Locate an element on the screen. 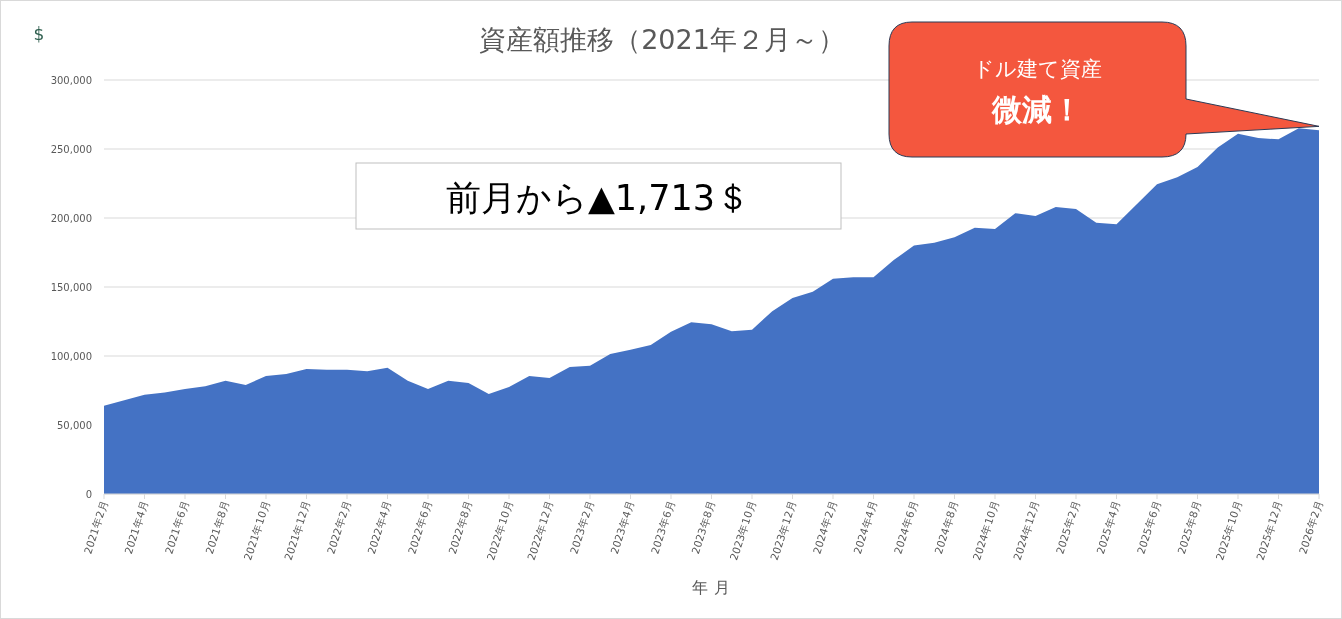 The image size is (1342, 619). x-tick-label: 2022年8月 is located at coordinates (460, 527).